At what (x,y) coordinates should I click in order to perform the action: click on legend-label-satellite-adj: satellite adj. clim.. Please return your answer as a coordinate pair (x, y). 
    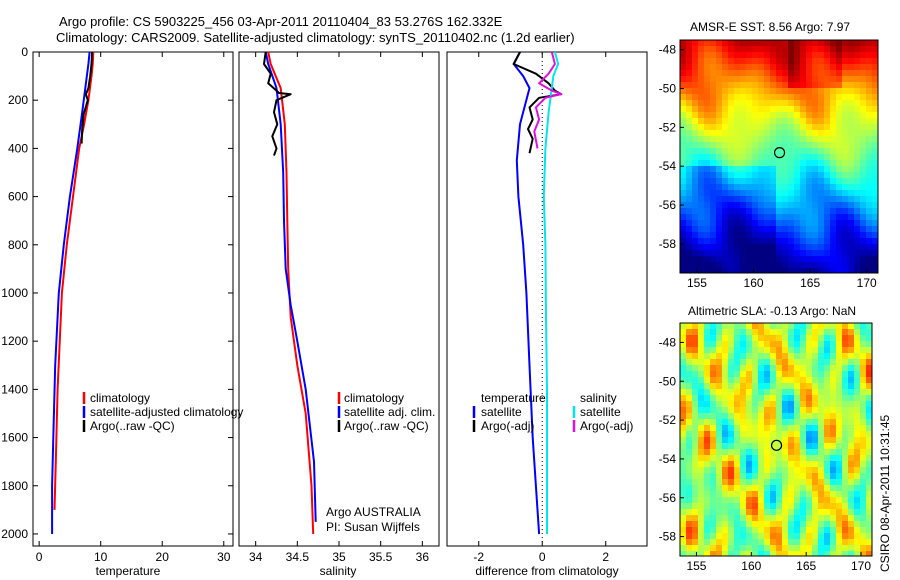
    Looking at the image, I should click on (389, 412).